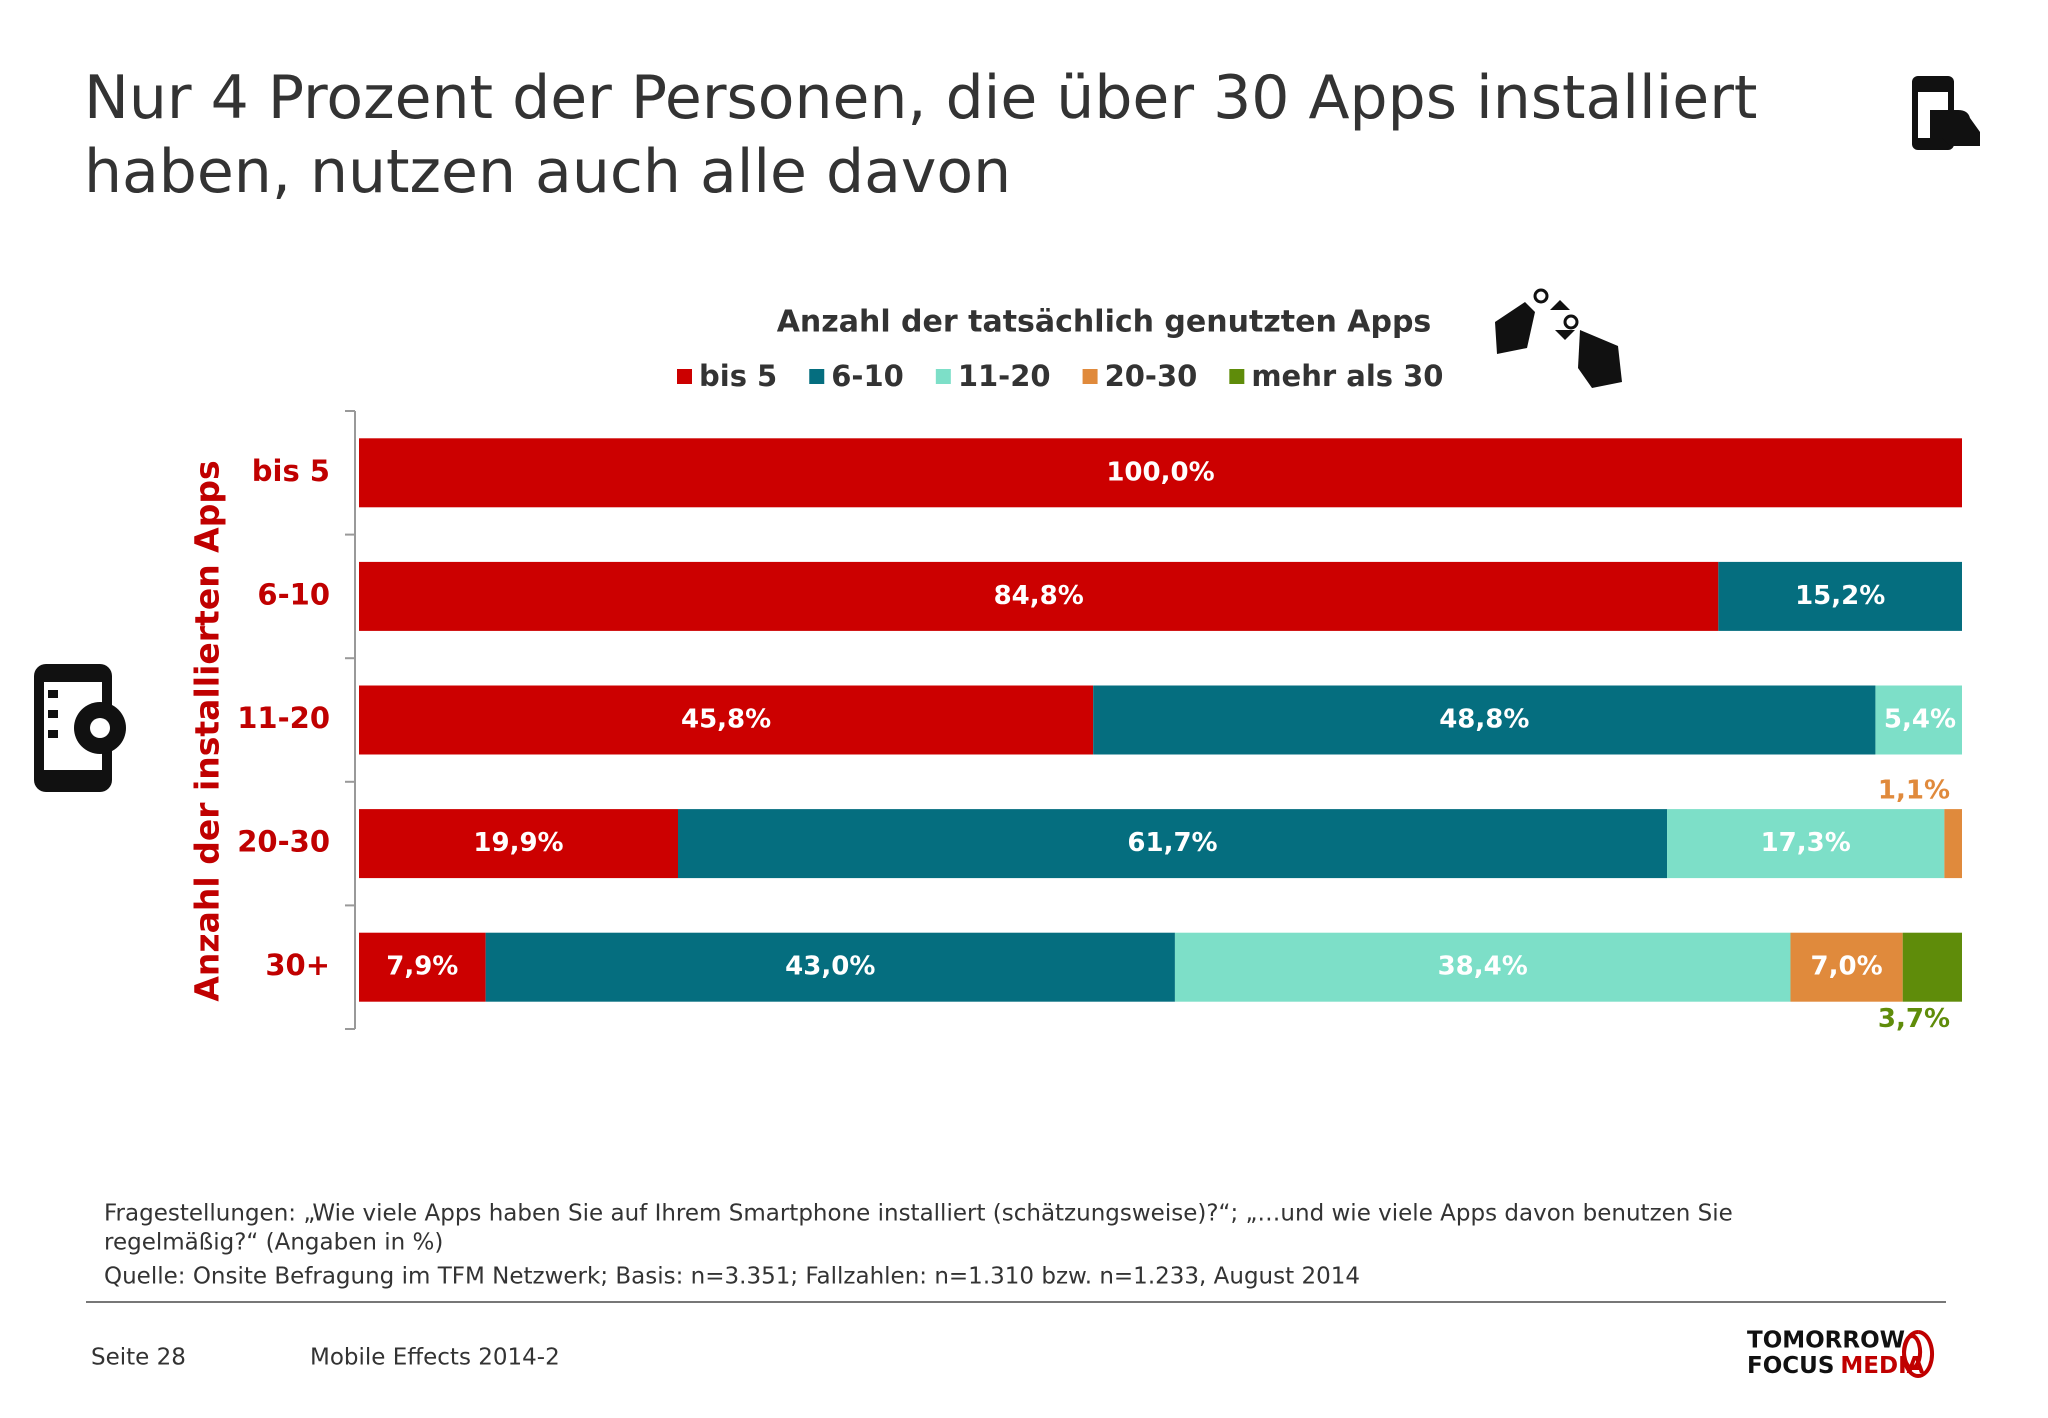  Describe the element at coordinates (1946, 113) in the screenshot. I see `phone-icon` at that location.